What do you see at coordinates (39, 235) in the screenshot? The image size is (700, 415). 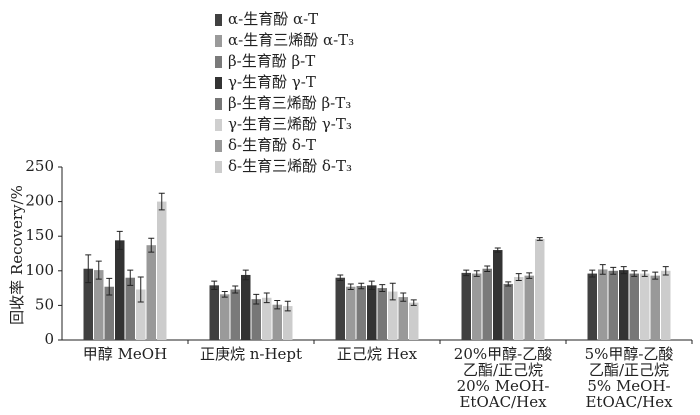 I see `y-tick-label: 150` at bounding box center [39, 235].